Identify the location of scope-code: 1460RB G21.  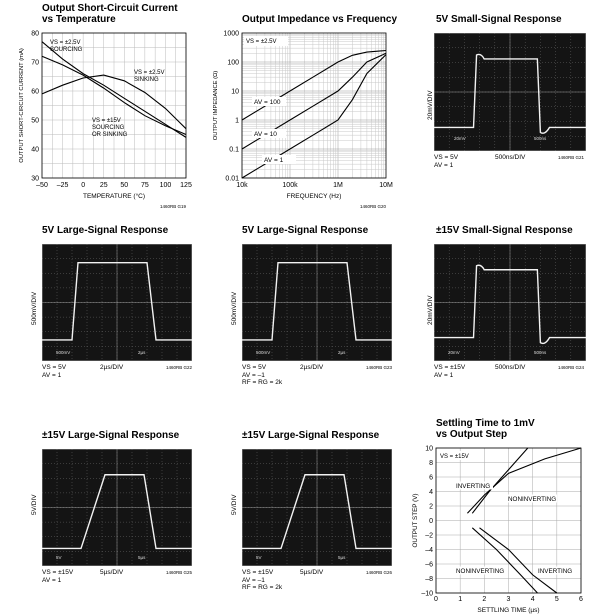
(571, 157).